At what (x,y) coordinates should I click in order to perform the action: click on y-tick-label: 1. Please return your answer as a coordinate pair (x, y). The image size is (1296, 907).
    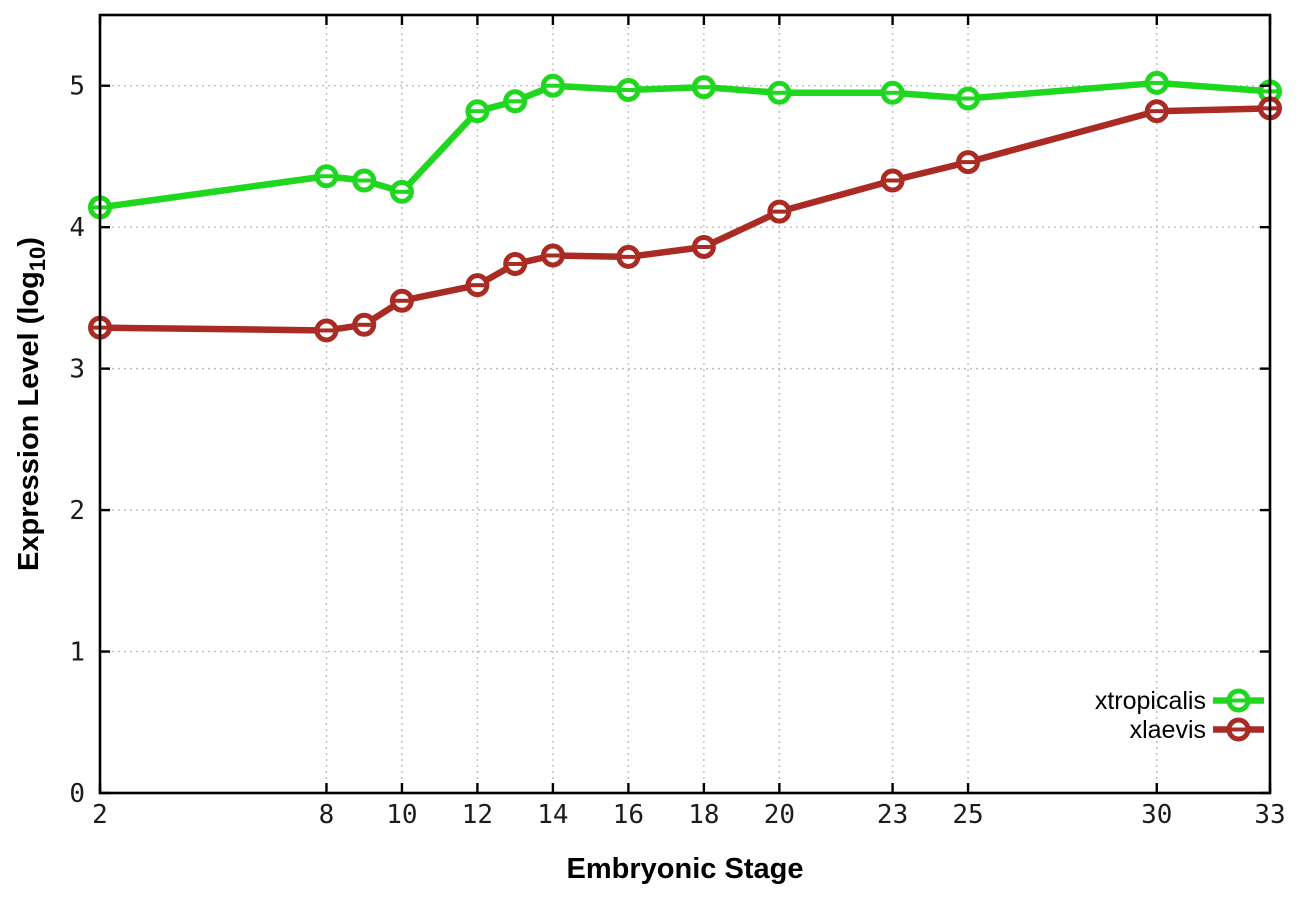
    Looking at the image, I should click on (77, 653).